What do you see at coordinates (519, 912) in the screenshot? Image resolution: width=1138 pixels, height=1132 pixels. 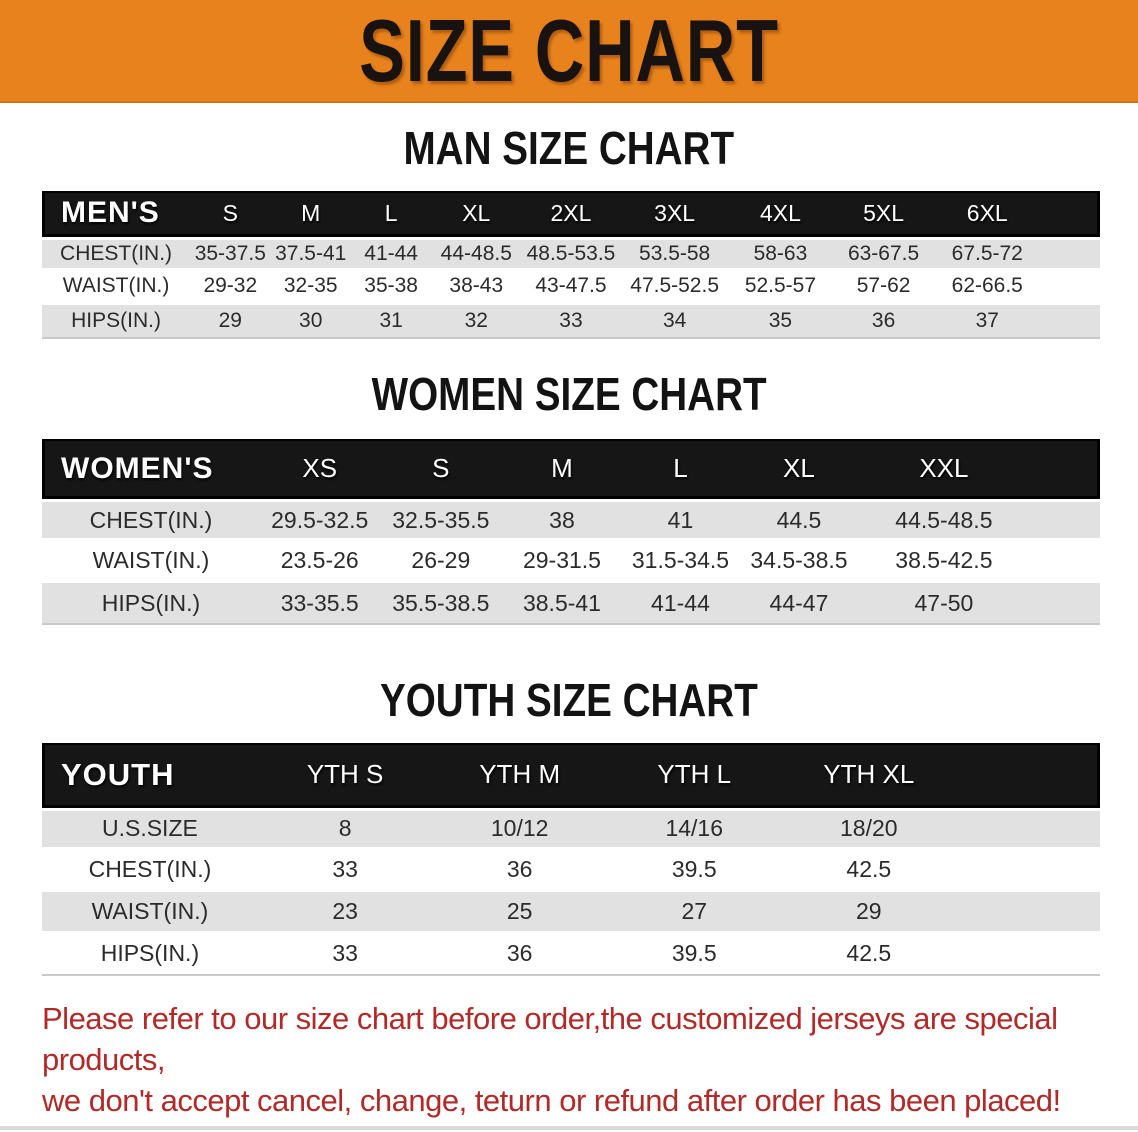 I see `measurement-value: 25` at bounding box center [519, 912].